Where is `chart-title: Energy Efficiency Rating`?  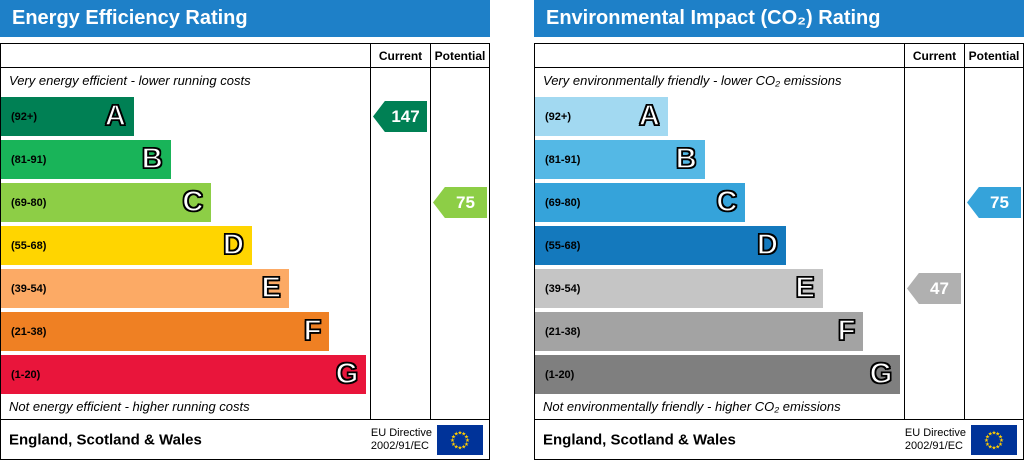
chart-title: Energy Efficiency Rating is located at coordinates (130, 18).